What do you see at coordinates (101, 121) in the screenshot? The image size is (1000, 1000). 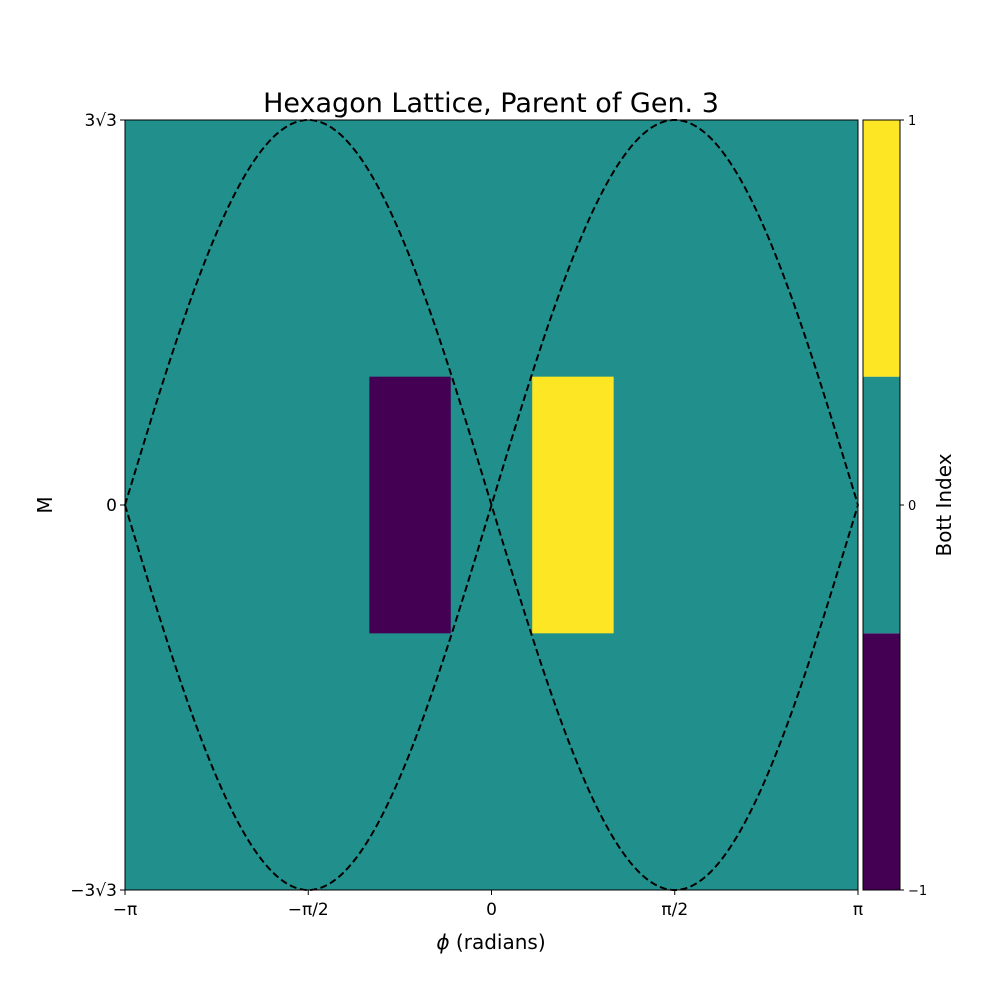 I see `y-tick-label: 3√3` at bounding box center [101, 121].